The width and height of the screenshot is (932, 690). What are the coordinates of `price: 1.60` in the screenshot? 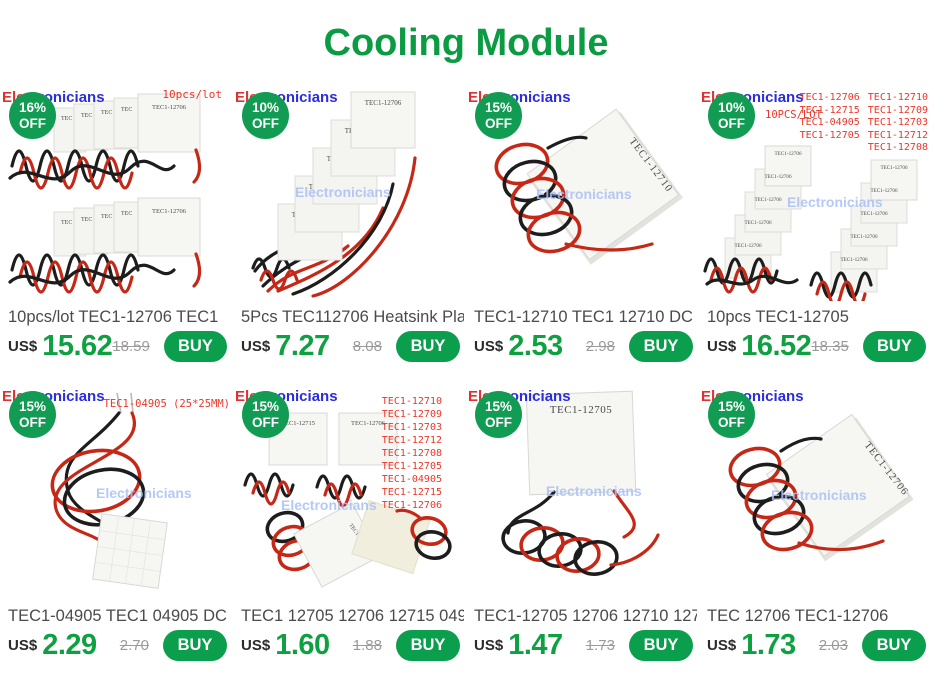 It's located at (302, 645).